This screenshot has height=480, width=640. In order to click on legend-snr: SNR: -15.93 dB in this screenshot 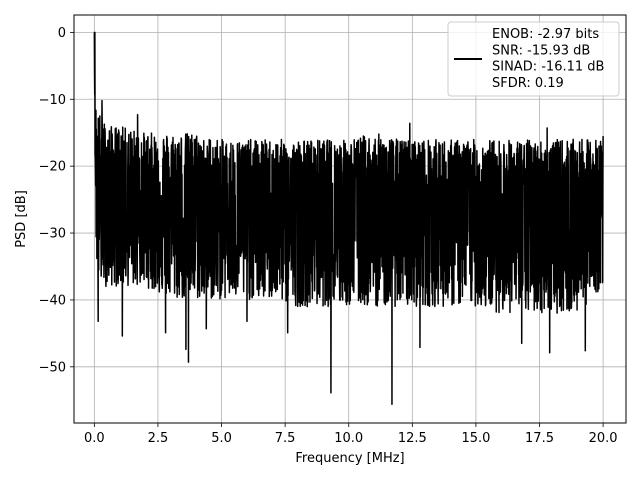, I will do `click(541, 50)`.